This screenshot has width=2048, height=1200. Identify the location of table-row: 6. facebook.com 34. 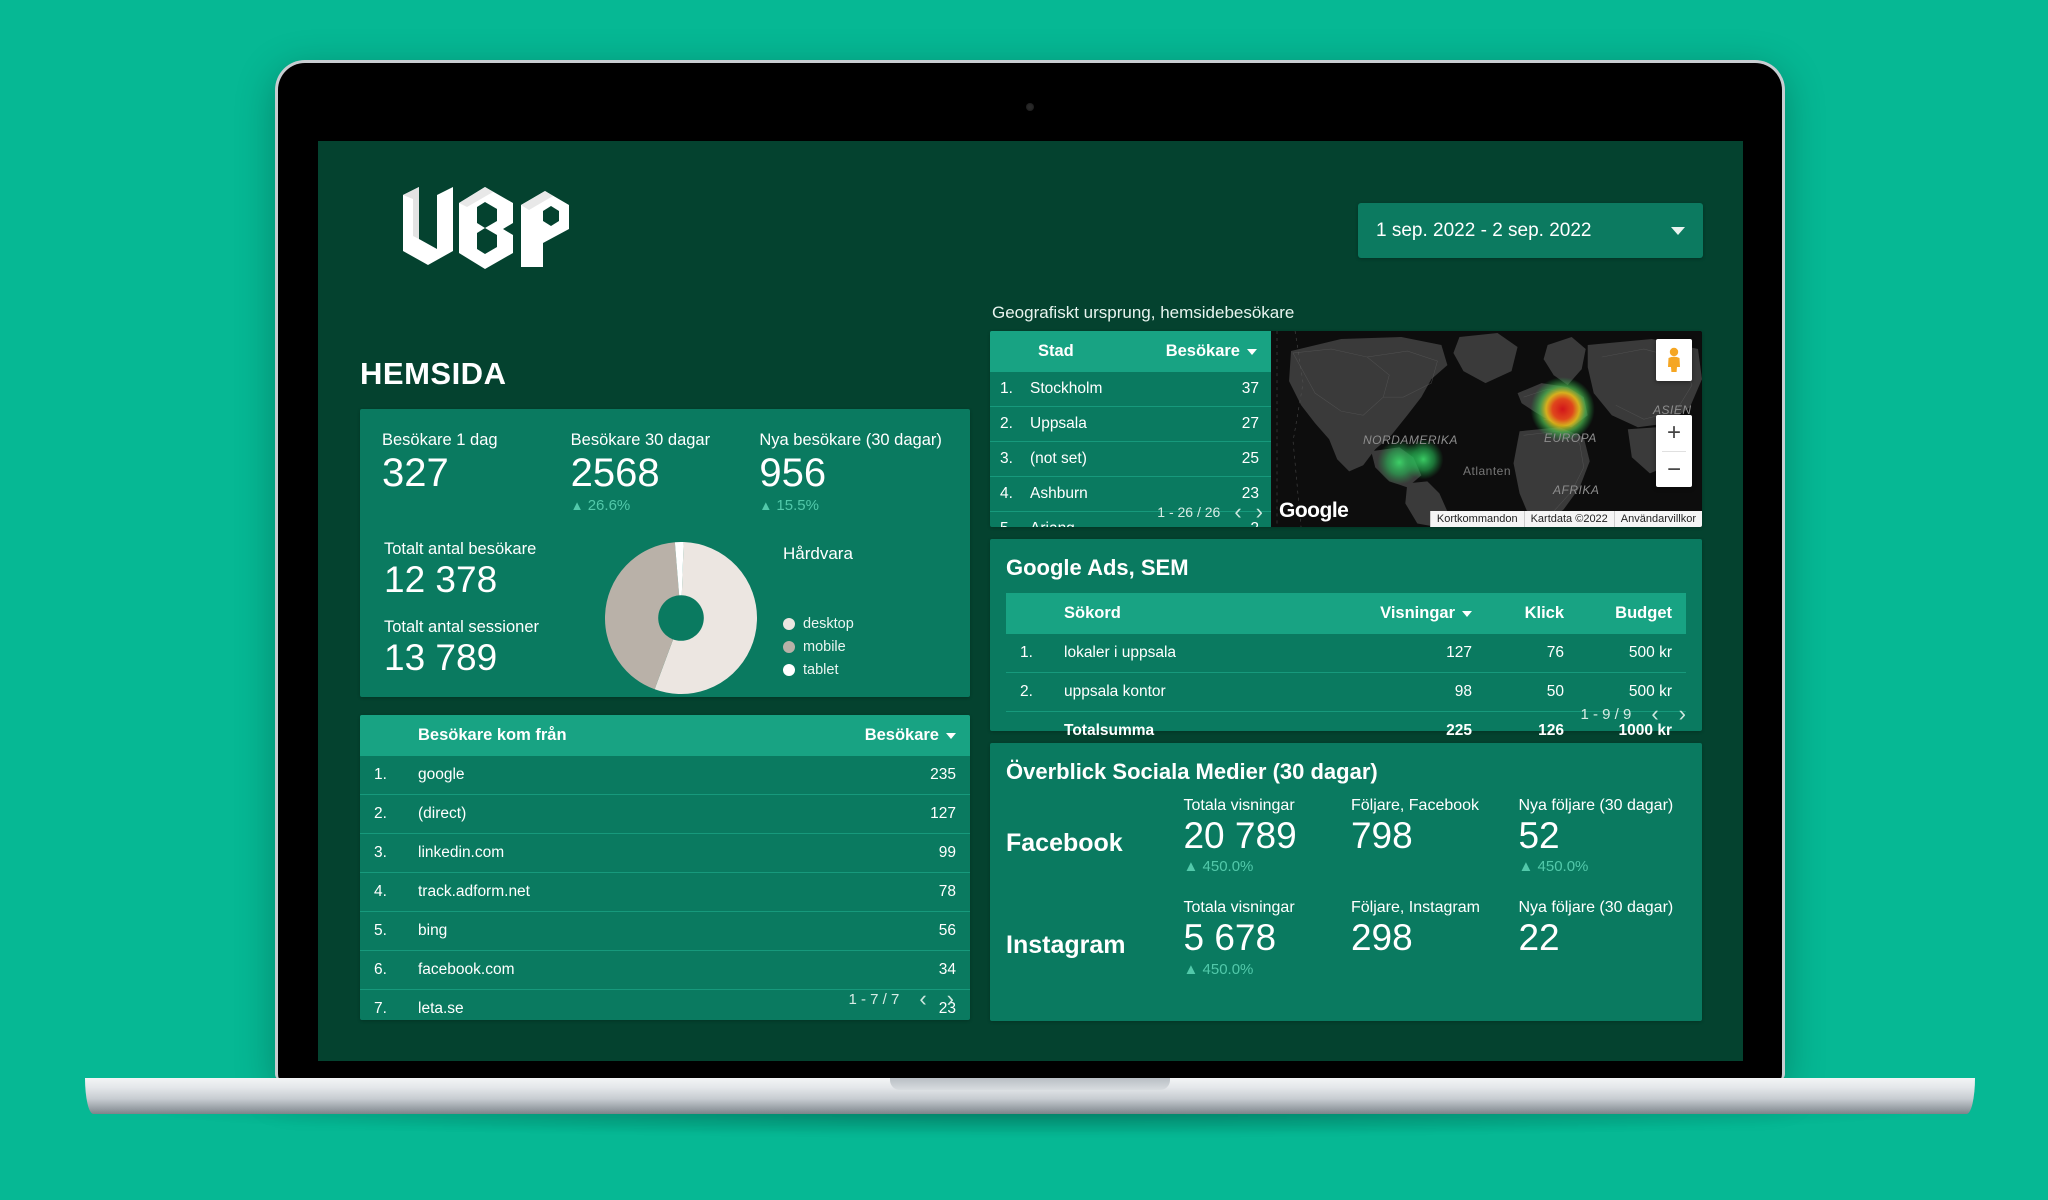
(665, 970).